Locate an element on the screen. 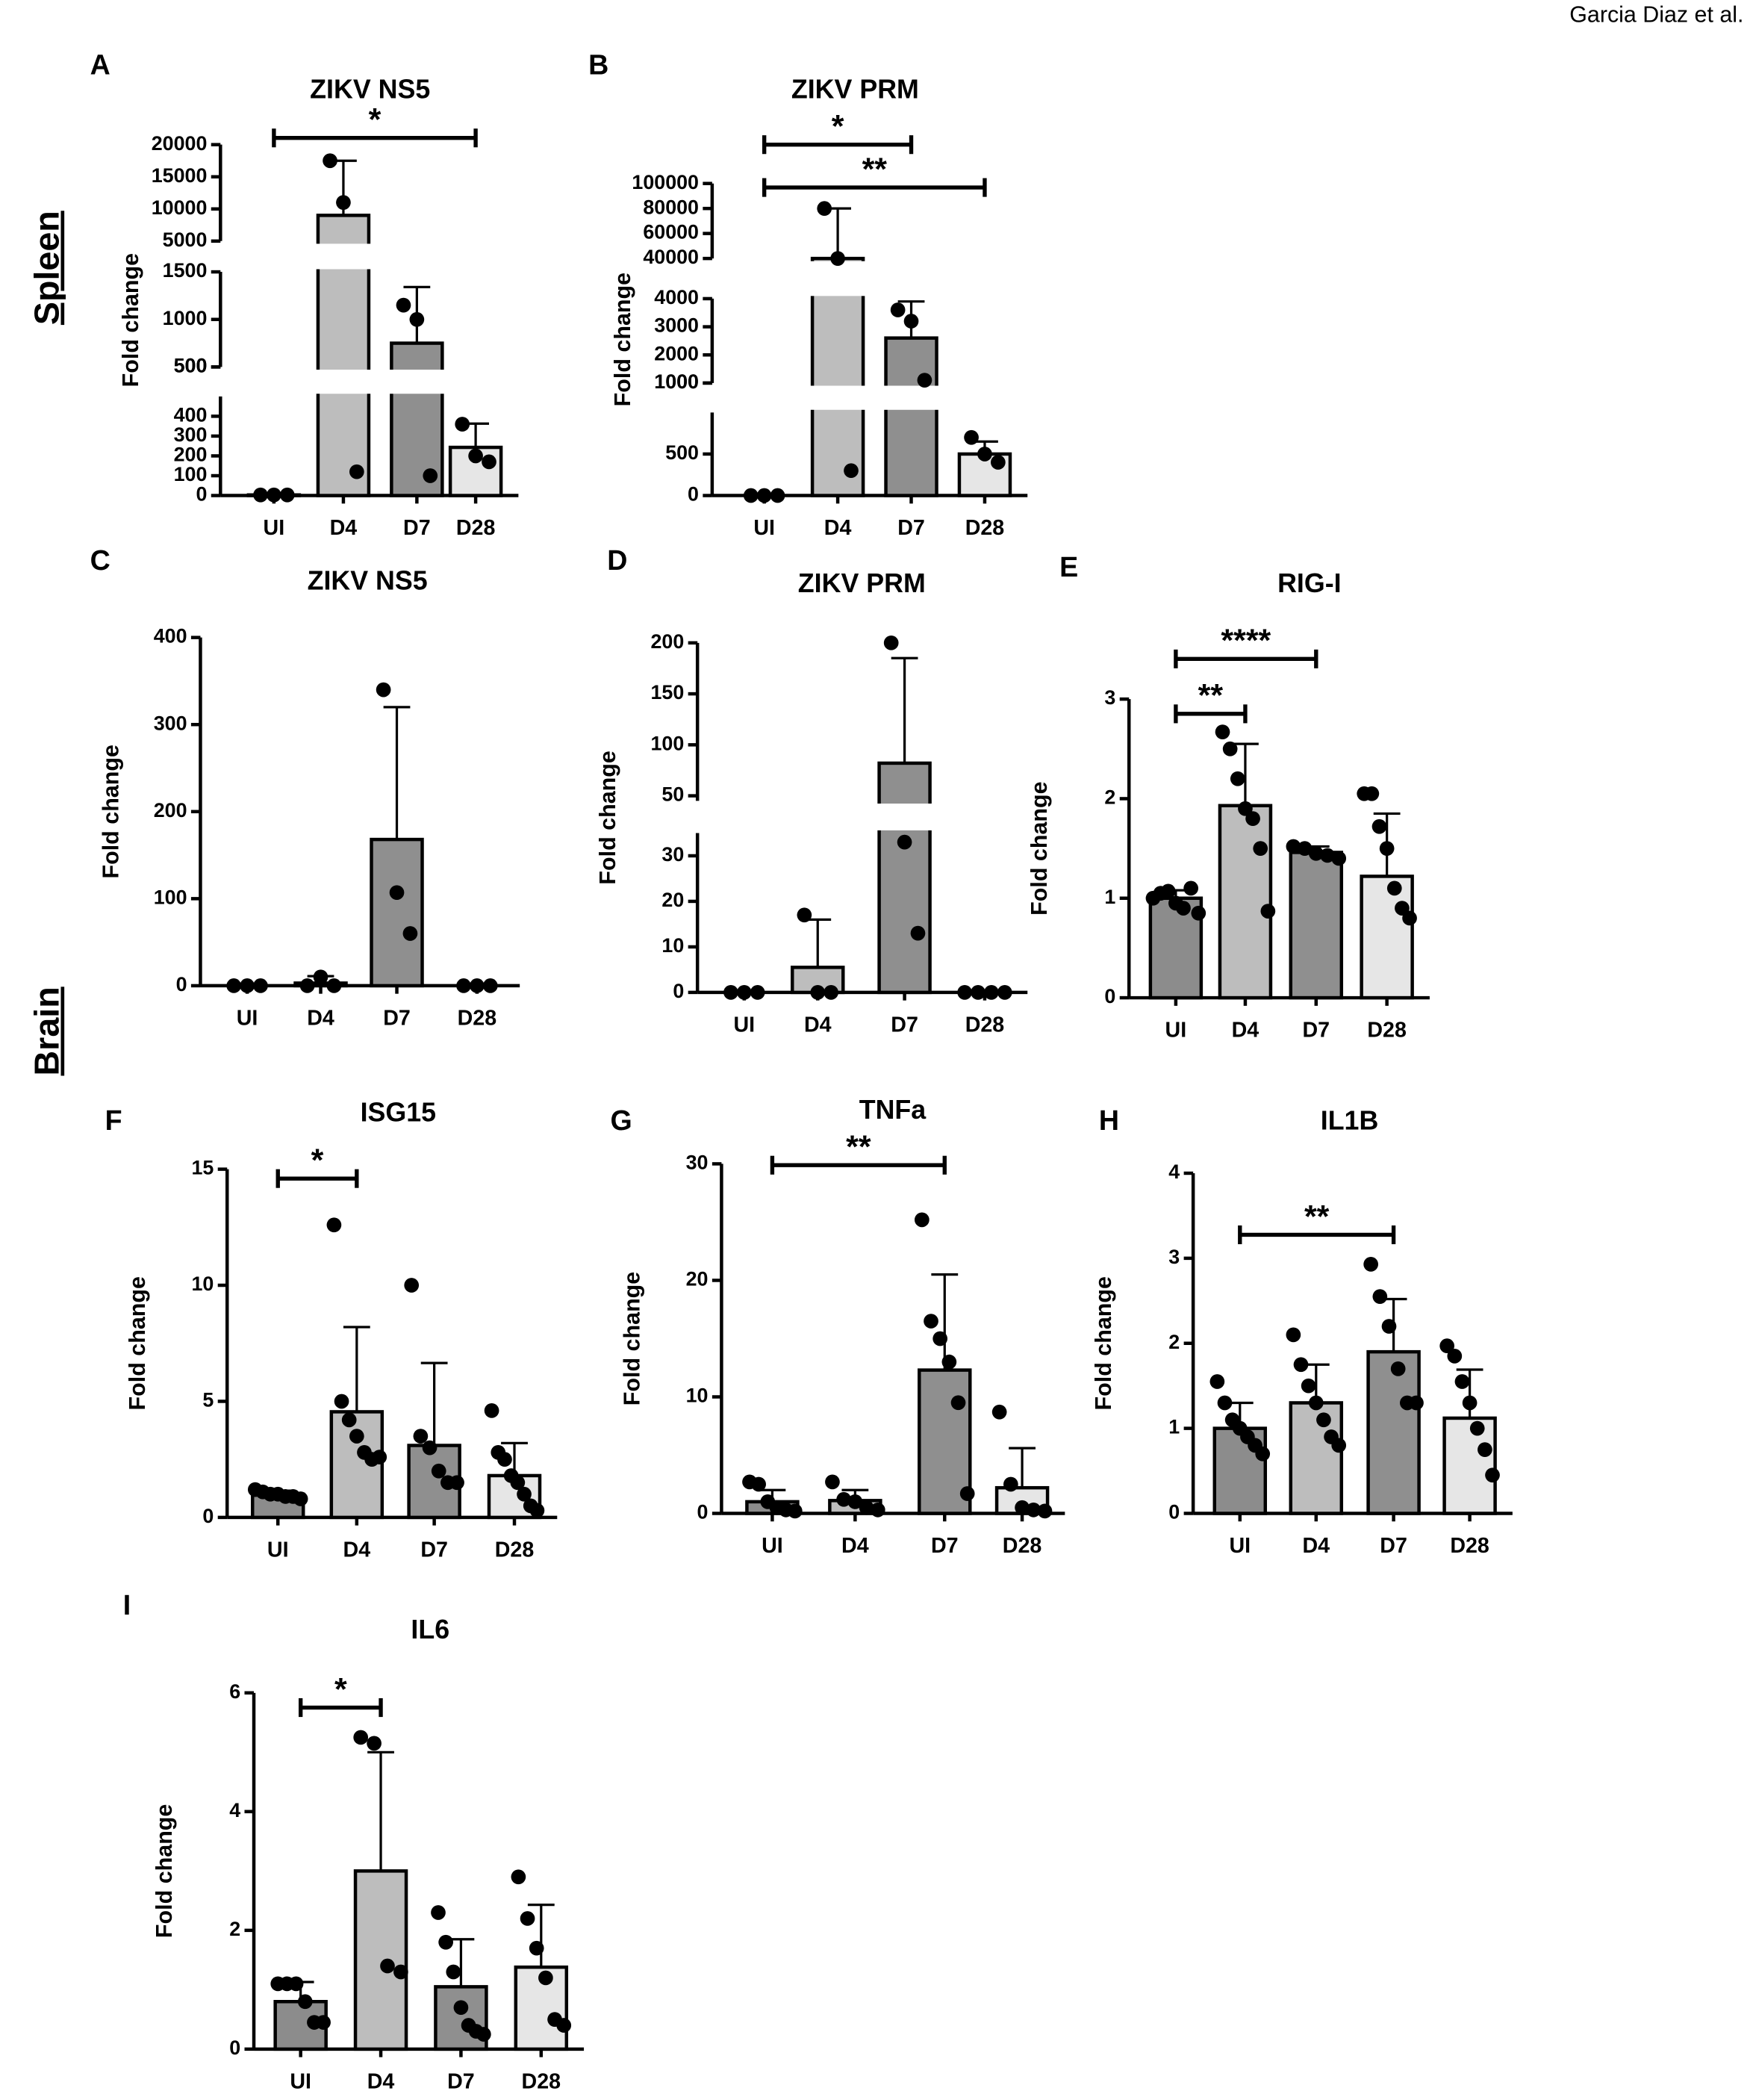 The width and height of the screenshot is (1753, 2100). y-tick-label: 10000 is located at coordinates (180, 207).